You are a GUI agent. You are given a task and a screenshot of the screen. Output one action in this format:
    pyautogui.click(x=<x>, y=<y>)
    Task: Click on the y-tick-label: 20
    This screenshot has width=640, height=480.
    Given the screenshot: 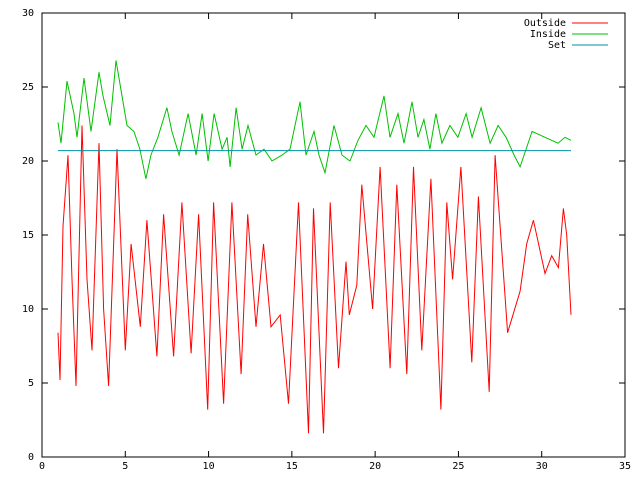 What is the action you would take?
    pyautogui.click(x=28, y=161)
    